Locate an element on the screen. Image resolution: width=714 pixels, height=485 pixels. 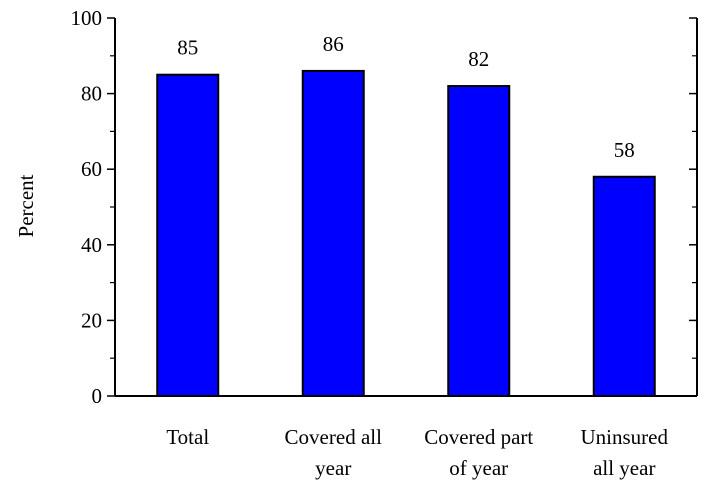
x-category-label: Uninsured is located at coordinates (625, 437).